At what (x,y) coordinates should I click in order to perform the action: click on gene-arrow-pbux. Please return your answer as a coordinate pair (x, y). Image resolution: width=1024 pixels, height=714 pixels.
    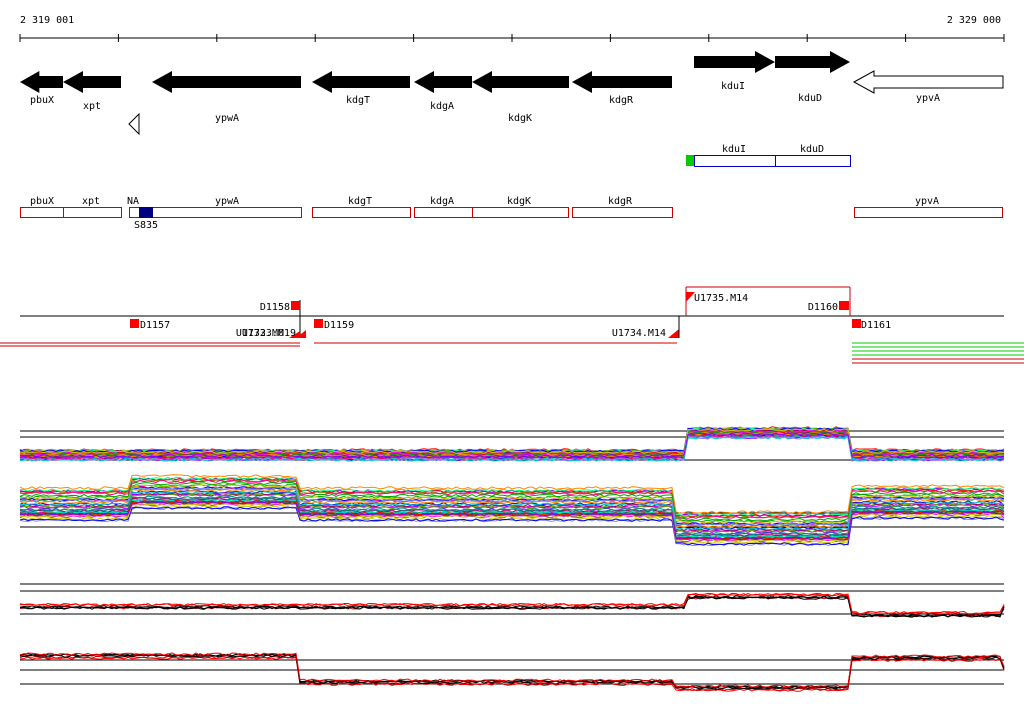
    Looking at the image, I should click on (41, 82).